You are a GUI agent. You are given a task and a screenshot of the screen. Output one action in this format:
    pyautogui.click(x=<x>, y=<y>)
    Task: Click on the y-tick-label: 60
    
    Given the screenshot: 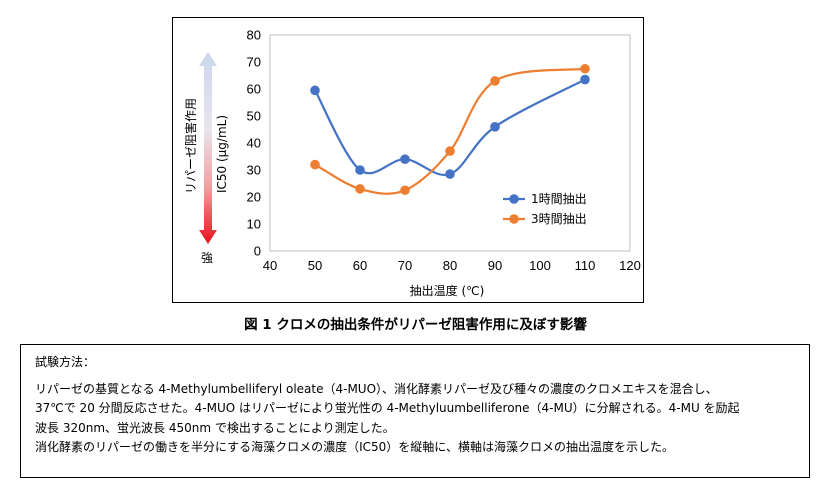 What is the action you would take?
    pyautogui.click(x=254, y=89)
    